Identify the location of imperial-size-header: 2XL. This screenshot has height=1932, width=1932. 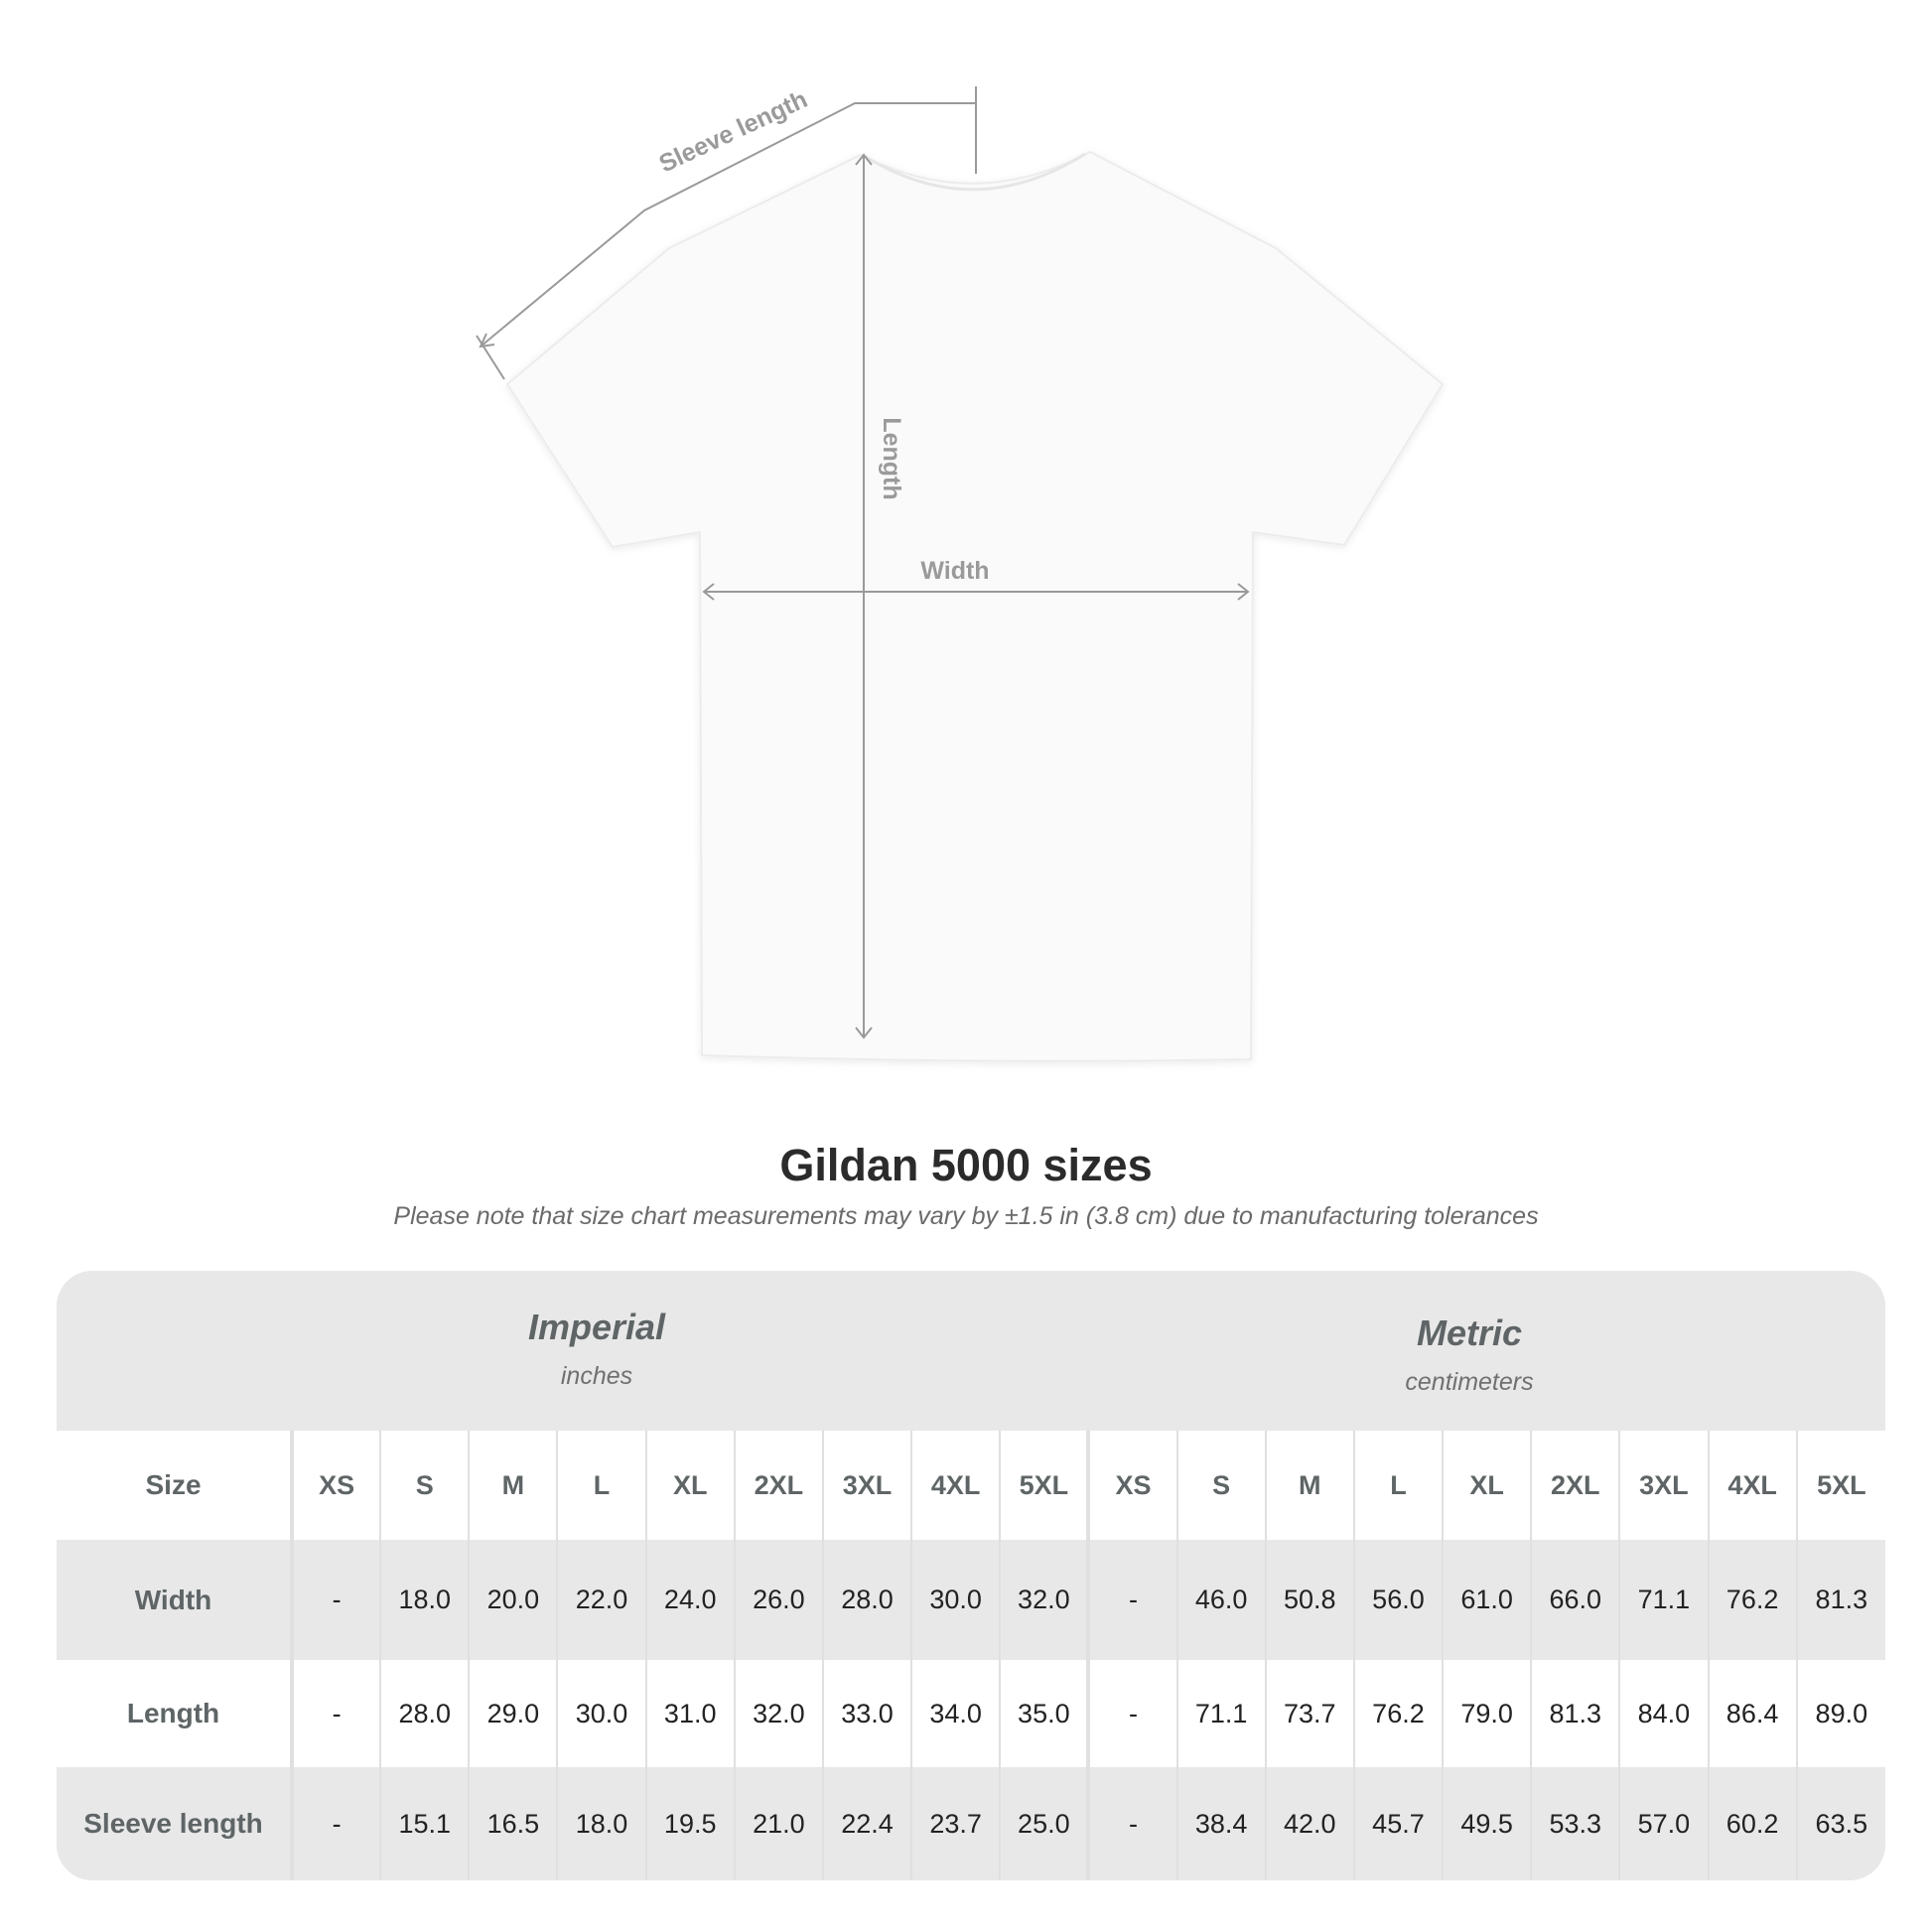
(778, 1486).